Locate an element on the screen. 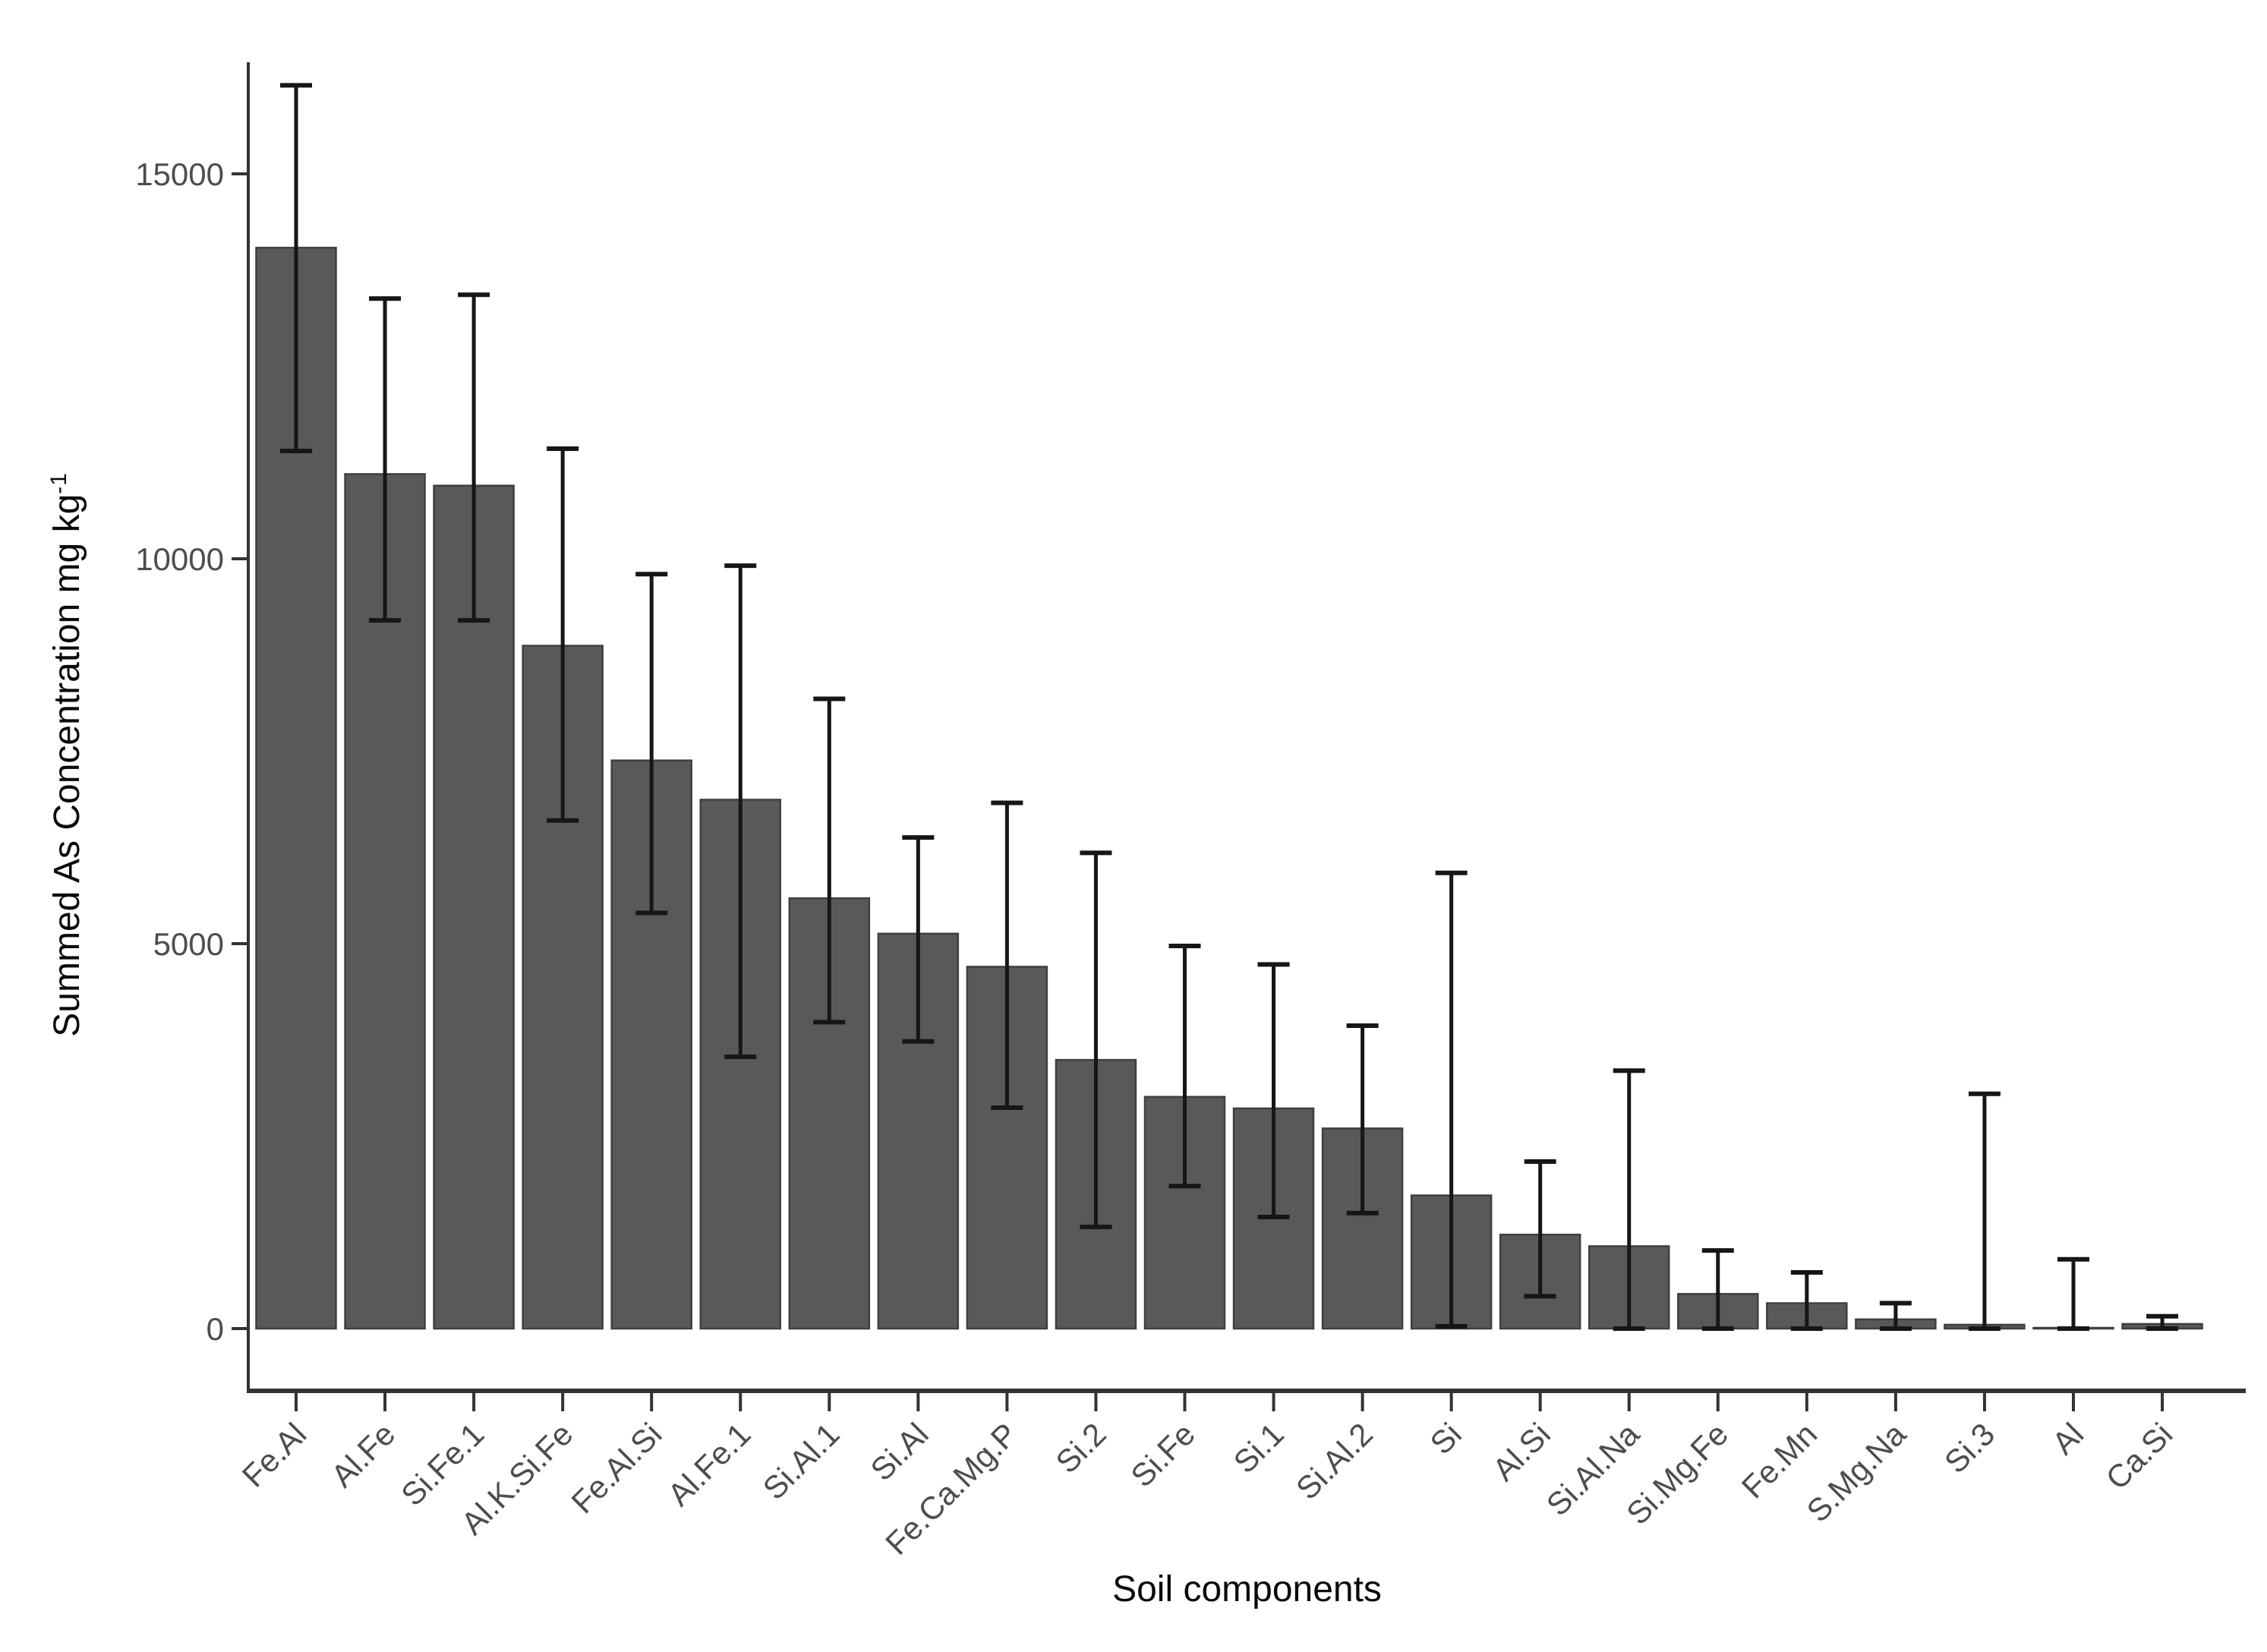  y-axis-title: Summed As Concentration mg kg-1 is located at coordinates (61, 754).